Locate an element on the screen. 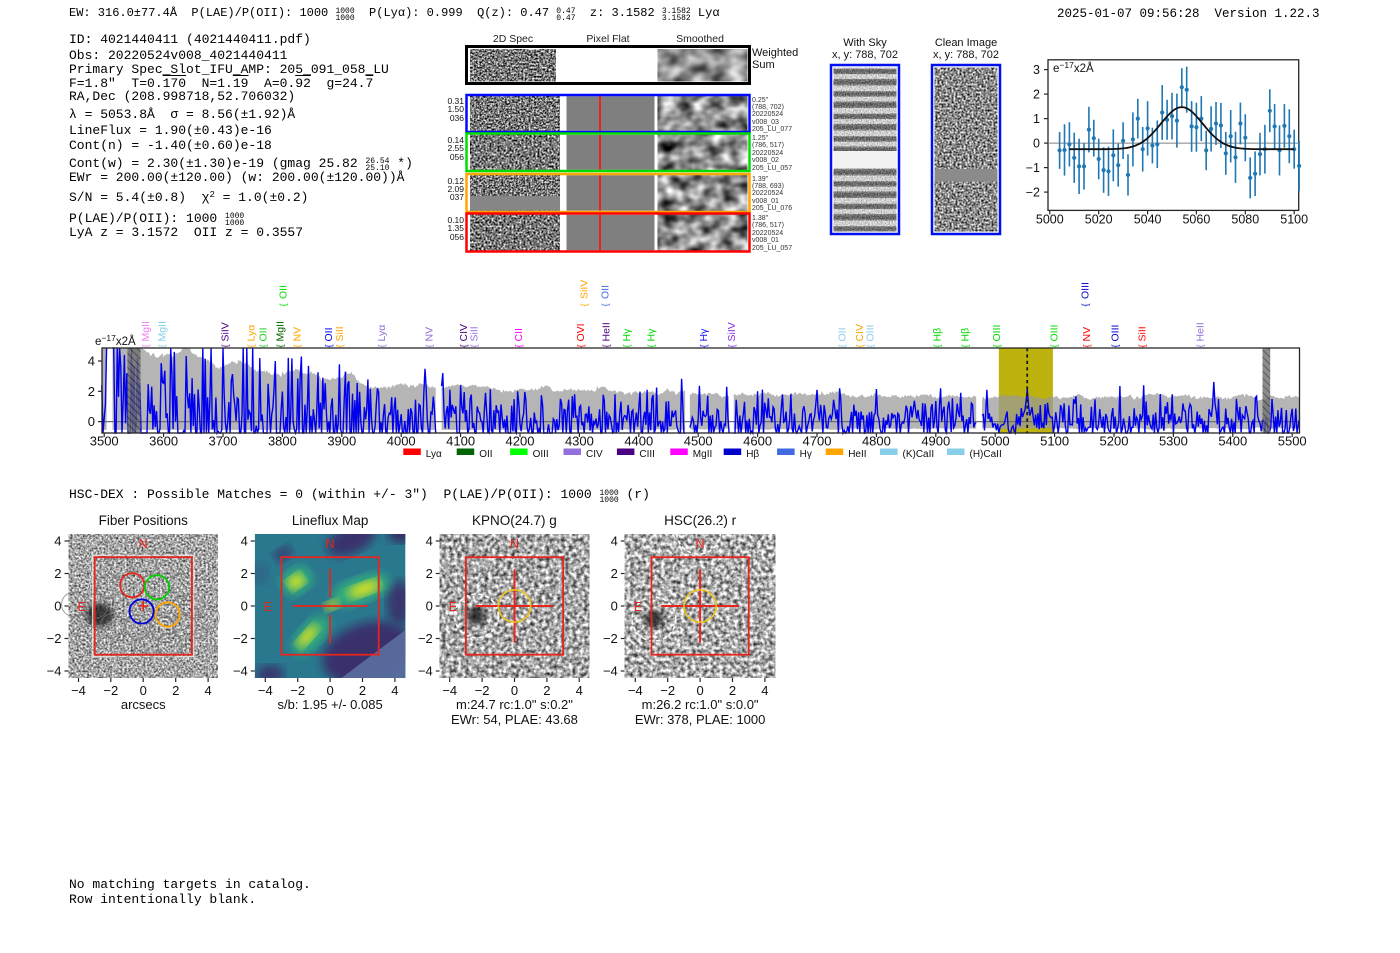  svg-text: 3 is located at coordinates (1036, 70).